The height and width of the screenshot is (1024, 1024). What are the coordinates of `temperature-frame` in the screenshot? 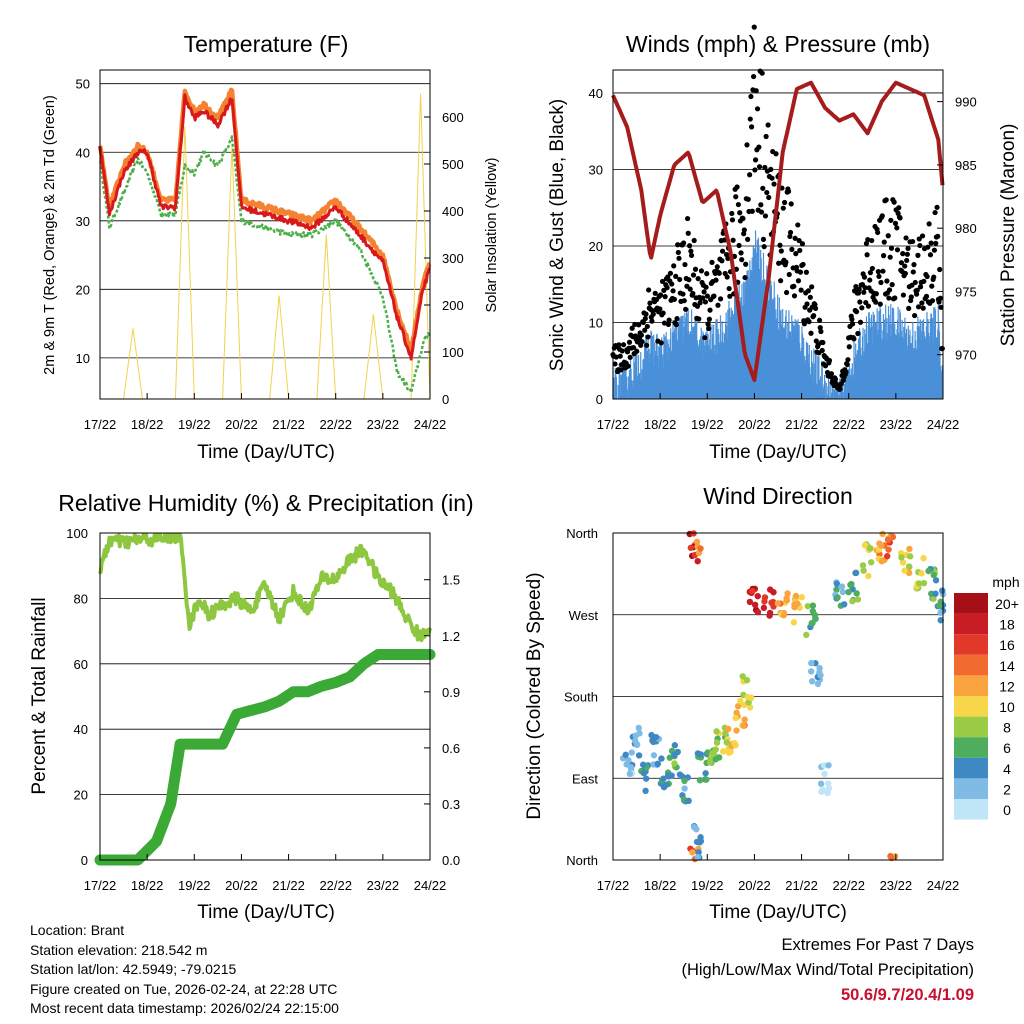 It's located at (265, 234).